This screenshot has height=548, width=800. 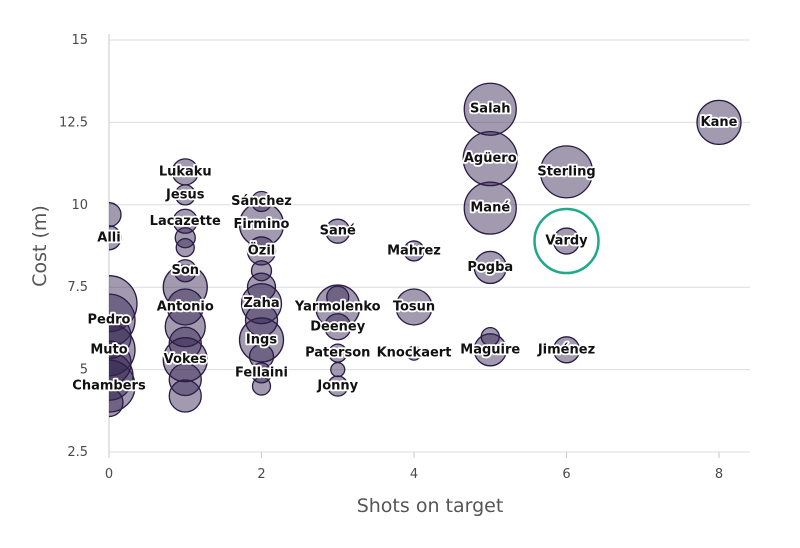 What do you see at coordinates (490, 349) in the screenshot?
I see `bubble-label: Maguire` at bounding box center [490, 349].